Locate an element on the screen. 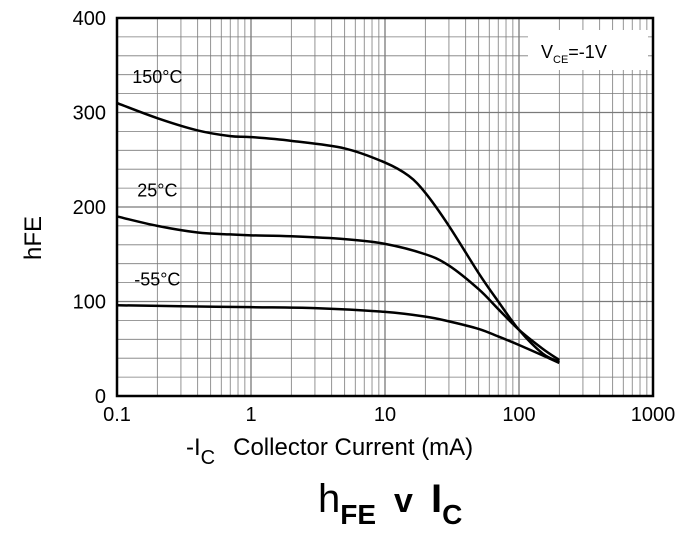  title-c: C is located at coordinates (452, 514).